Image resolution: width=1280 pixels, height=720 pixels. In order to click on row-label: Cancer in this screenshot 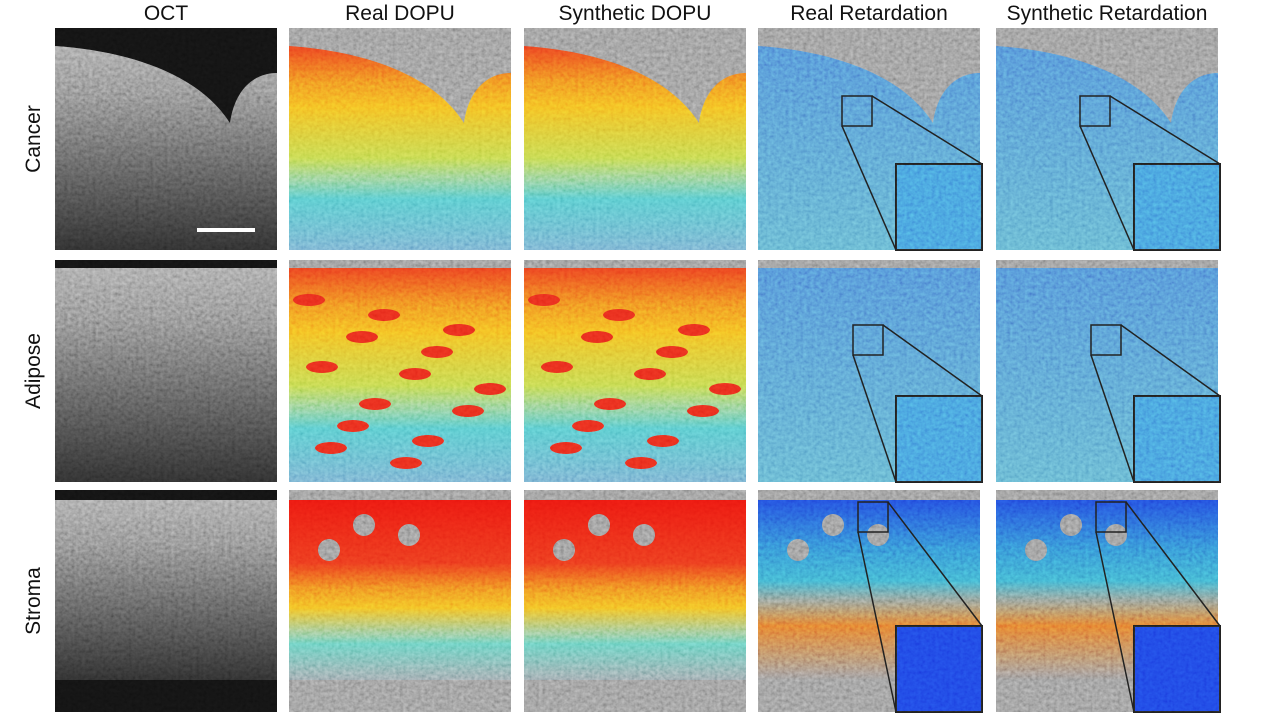, I will do `click(33, 139)`.